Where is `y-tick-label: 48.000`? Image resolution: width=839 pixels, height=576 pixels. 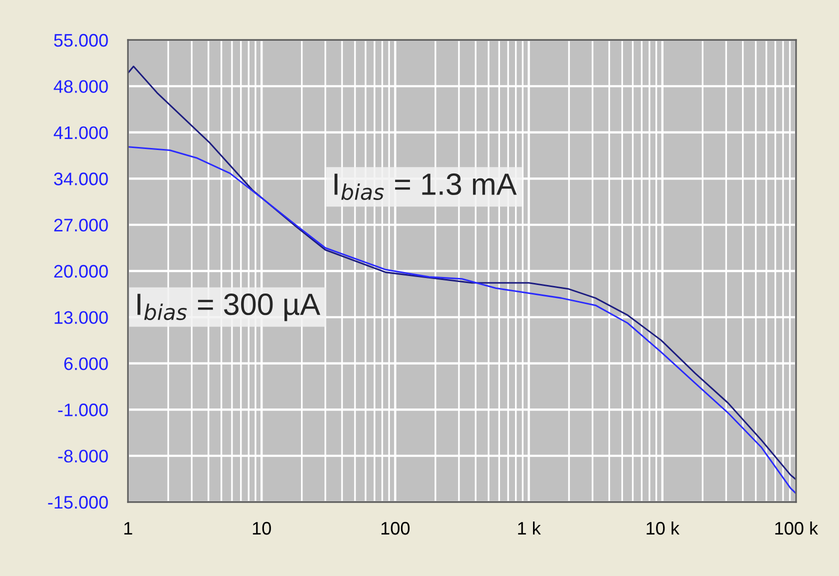 y-tick-label: 48.000 is located at coordinates (81, 86).